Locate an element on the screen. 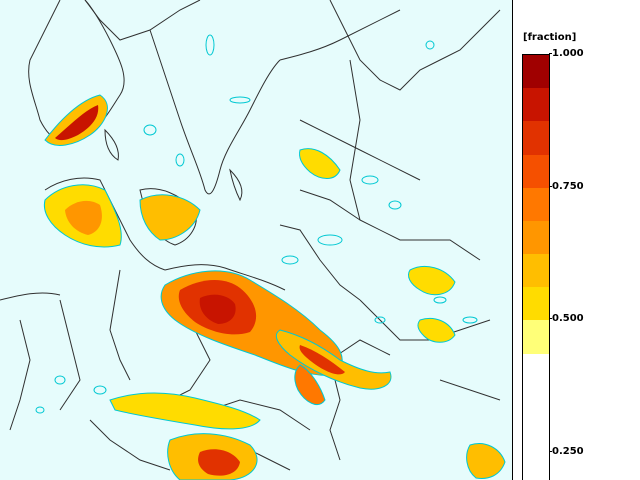 This screenshot has height=480, width=640. field-patch-balkans-core is located at coordinates (219, 462).